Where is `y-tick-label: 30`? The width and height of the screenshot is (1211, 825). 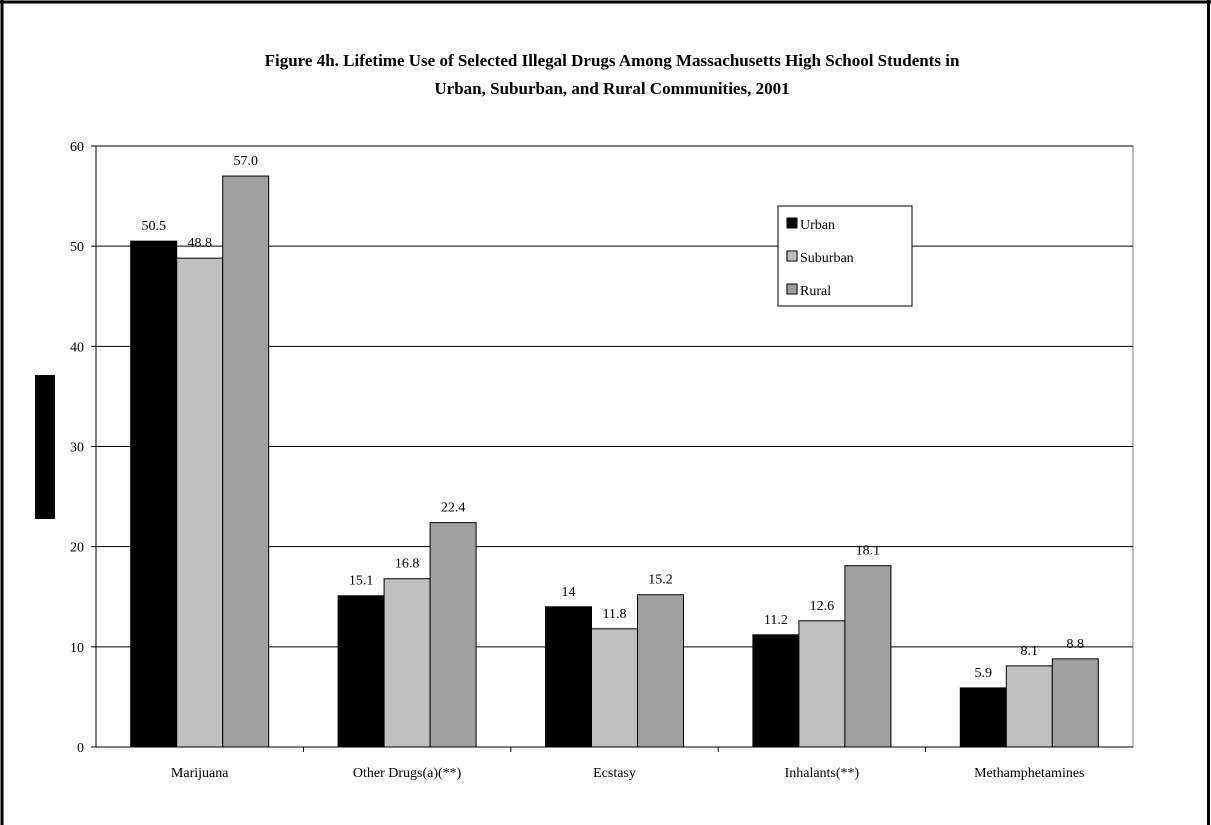
y-tick-label: 30 is located at coordinates (77, 448).